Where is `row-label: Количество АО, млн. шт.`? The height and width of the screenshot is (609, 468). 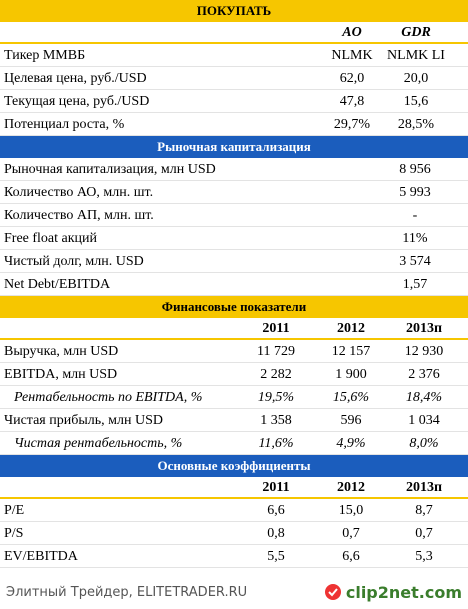 row-label: Количество АО, млн. шт. is located at coordinates (79, 192).